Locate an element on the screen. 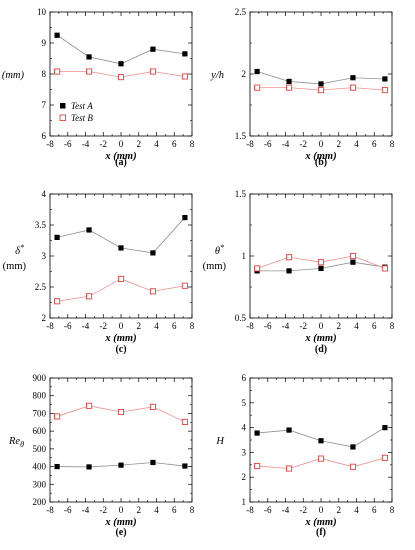 The image size is (415, 550). y-tick-label: 6 is located at coordinates (244, 378).